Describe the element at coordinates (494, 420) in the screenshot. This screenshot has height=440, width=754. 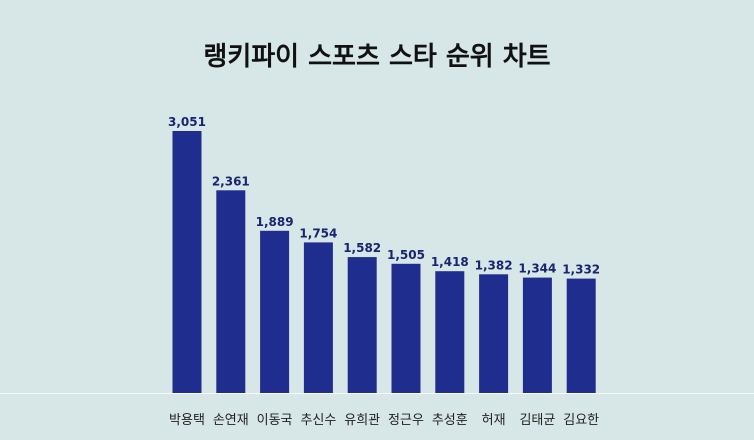
I see `category-label-8: 허재` at that location.